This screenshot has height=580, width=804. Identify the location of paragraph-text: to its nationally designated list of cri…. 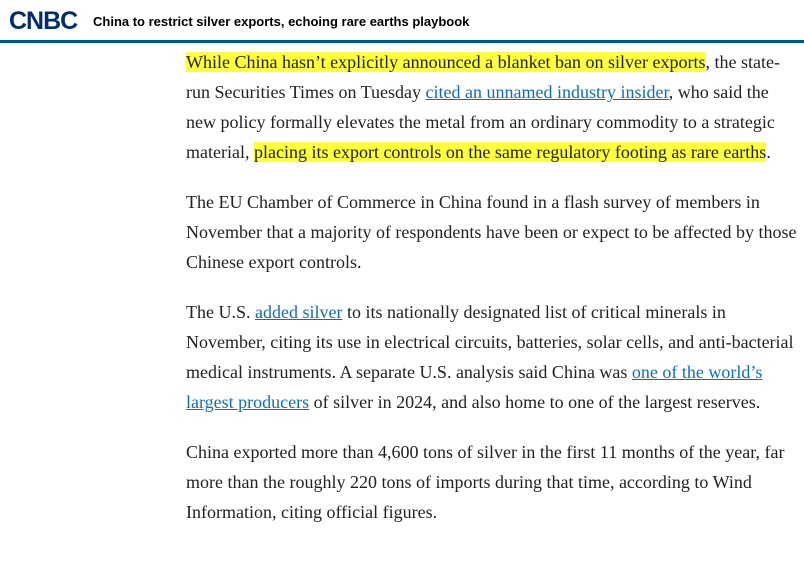
(490, 342).